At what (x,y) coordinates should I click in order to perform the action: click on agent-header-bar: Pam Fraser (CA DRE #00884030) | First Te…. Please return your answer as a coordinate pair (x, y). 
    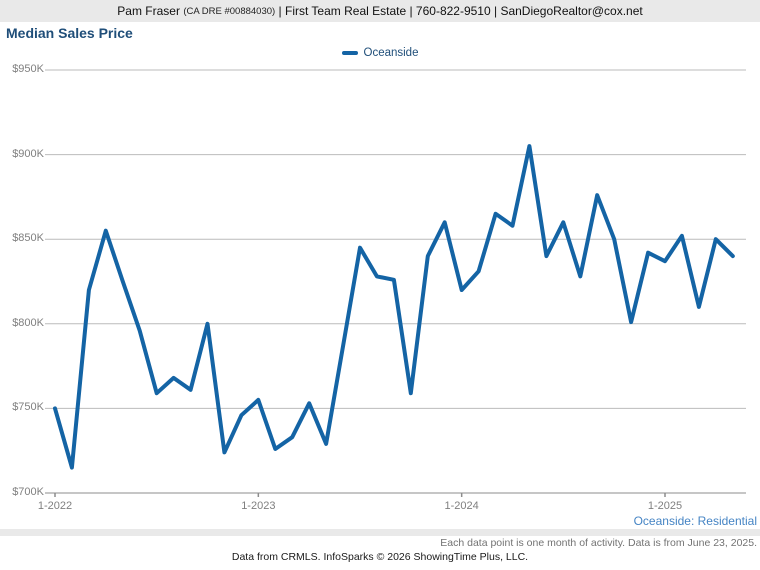
    Looking at the image, I should click on (380, 11).